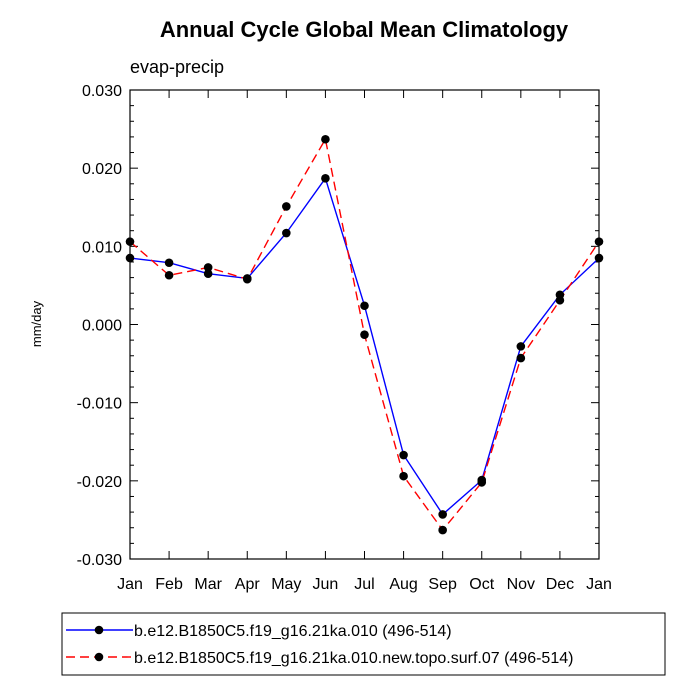 The image size is (694, 694). Describe the element at coordinates (99, 404) in the screenshot. I see `y-tick-label: -0.010` at that location.